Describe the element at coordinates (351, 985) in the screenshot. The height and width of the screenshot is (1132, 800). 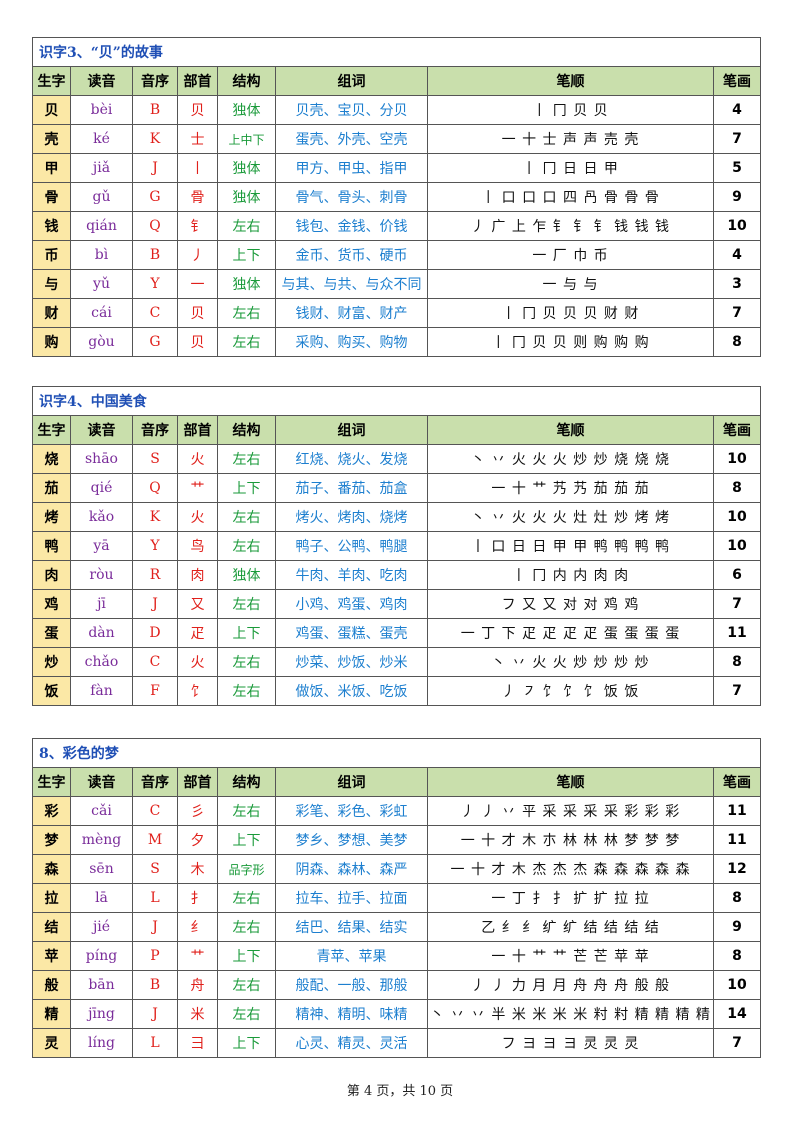
I see `words-cell: 般配、一般、那般` at that location.